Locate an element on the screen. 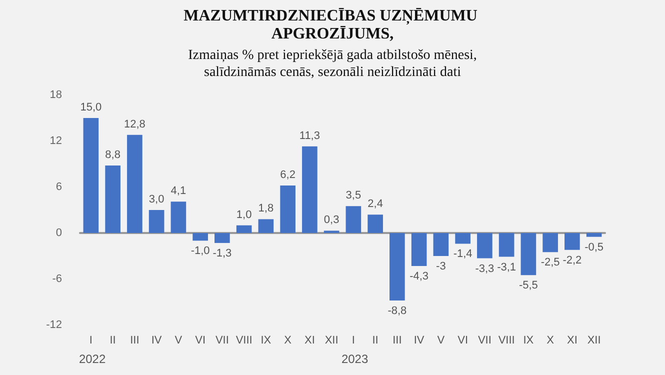 This screenshot has width=665, height=375. data-label: 3,0 is located at coordinates (156, 200).